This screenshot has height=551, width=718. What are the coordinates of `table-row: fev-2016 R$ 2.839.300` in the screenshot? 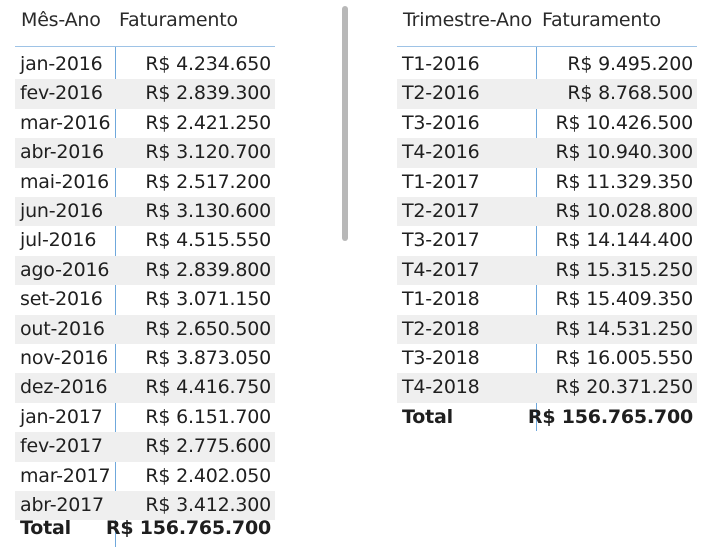 It's located at (145, 94).